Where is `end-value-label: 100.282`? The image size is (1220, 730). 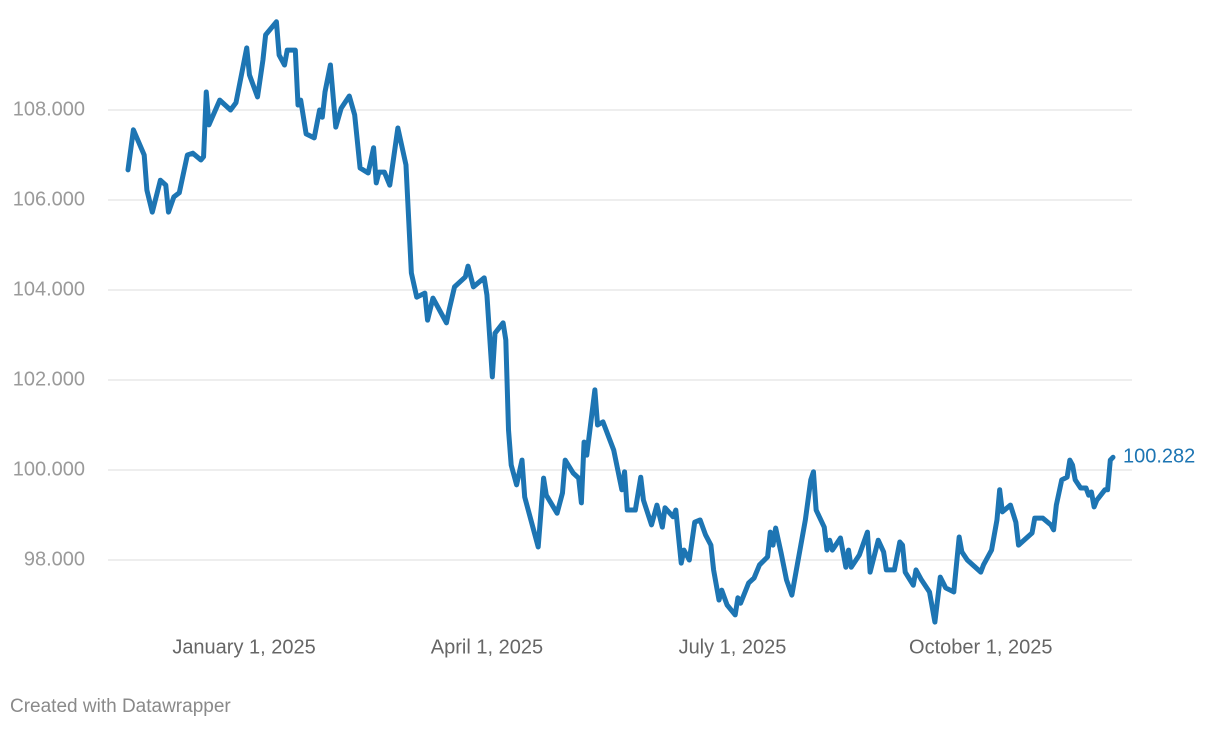 end-value-label: 100.282 is located at coordinates (1159, 457).